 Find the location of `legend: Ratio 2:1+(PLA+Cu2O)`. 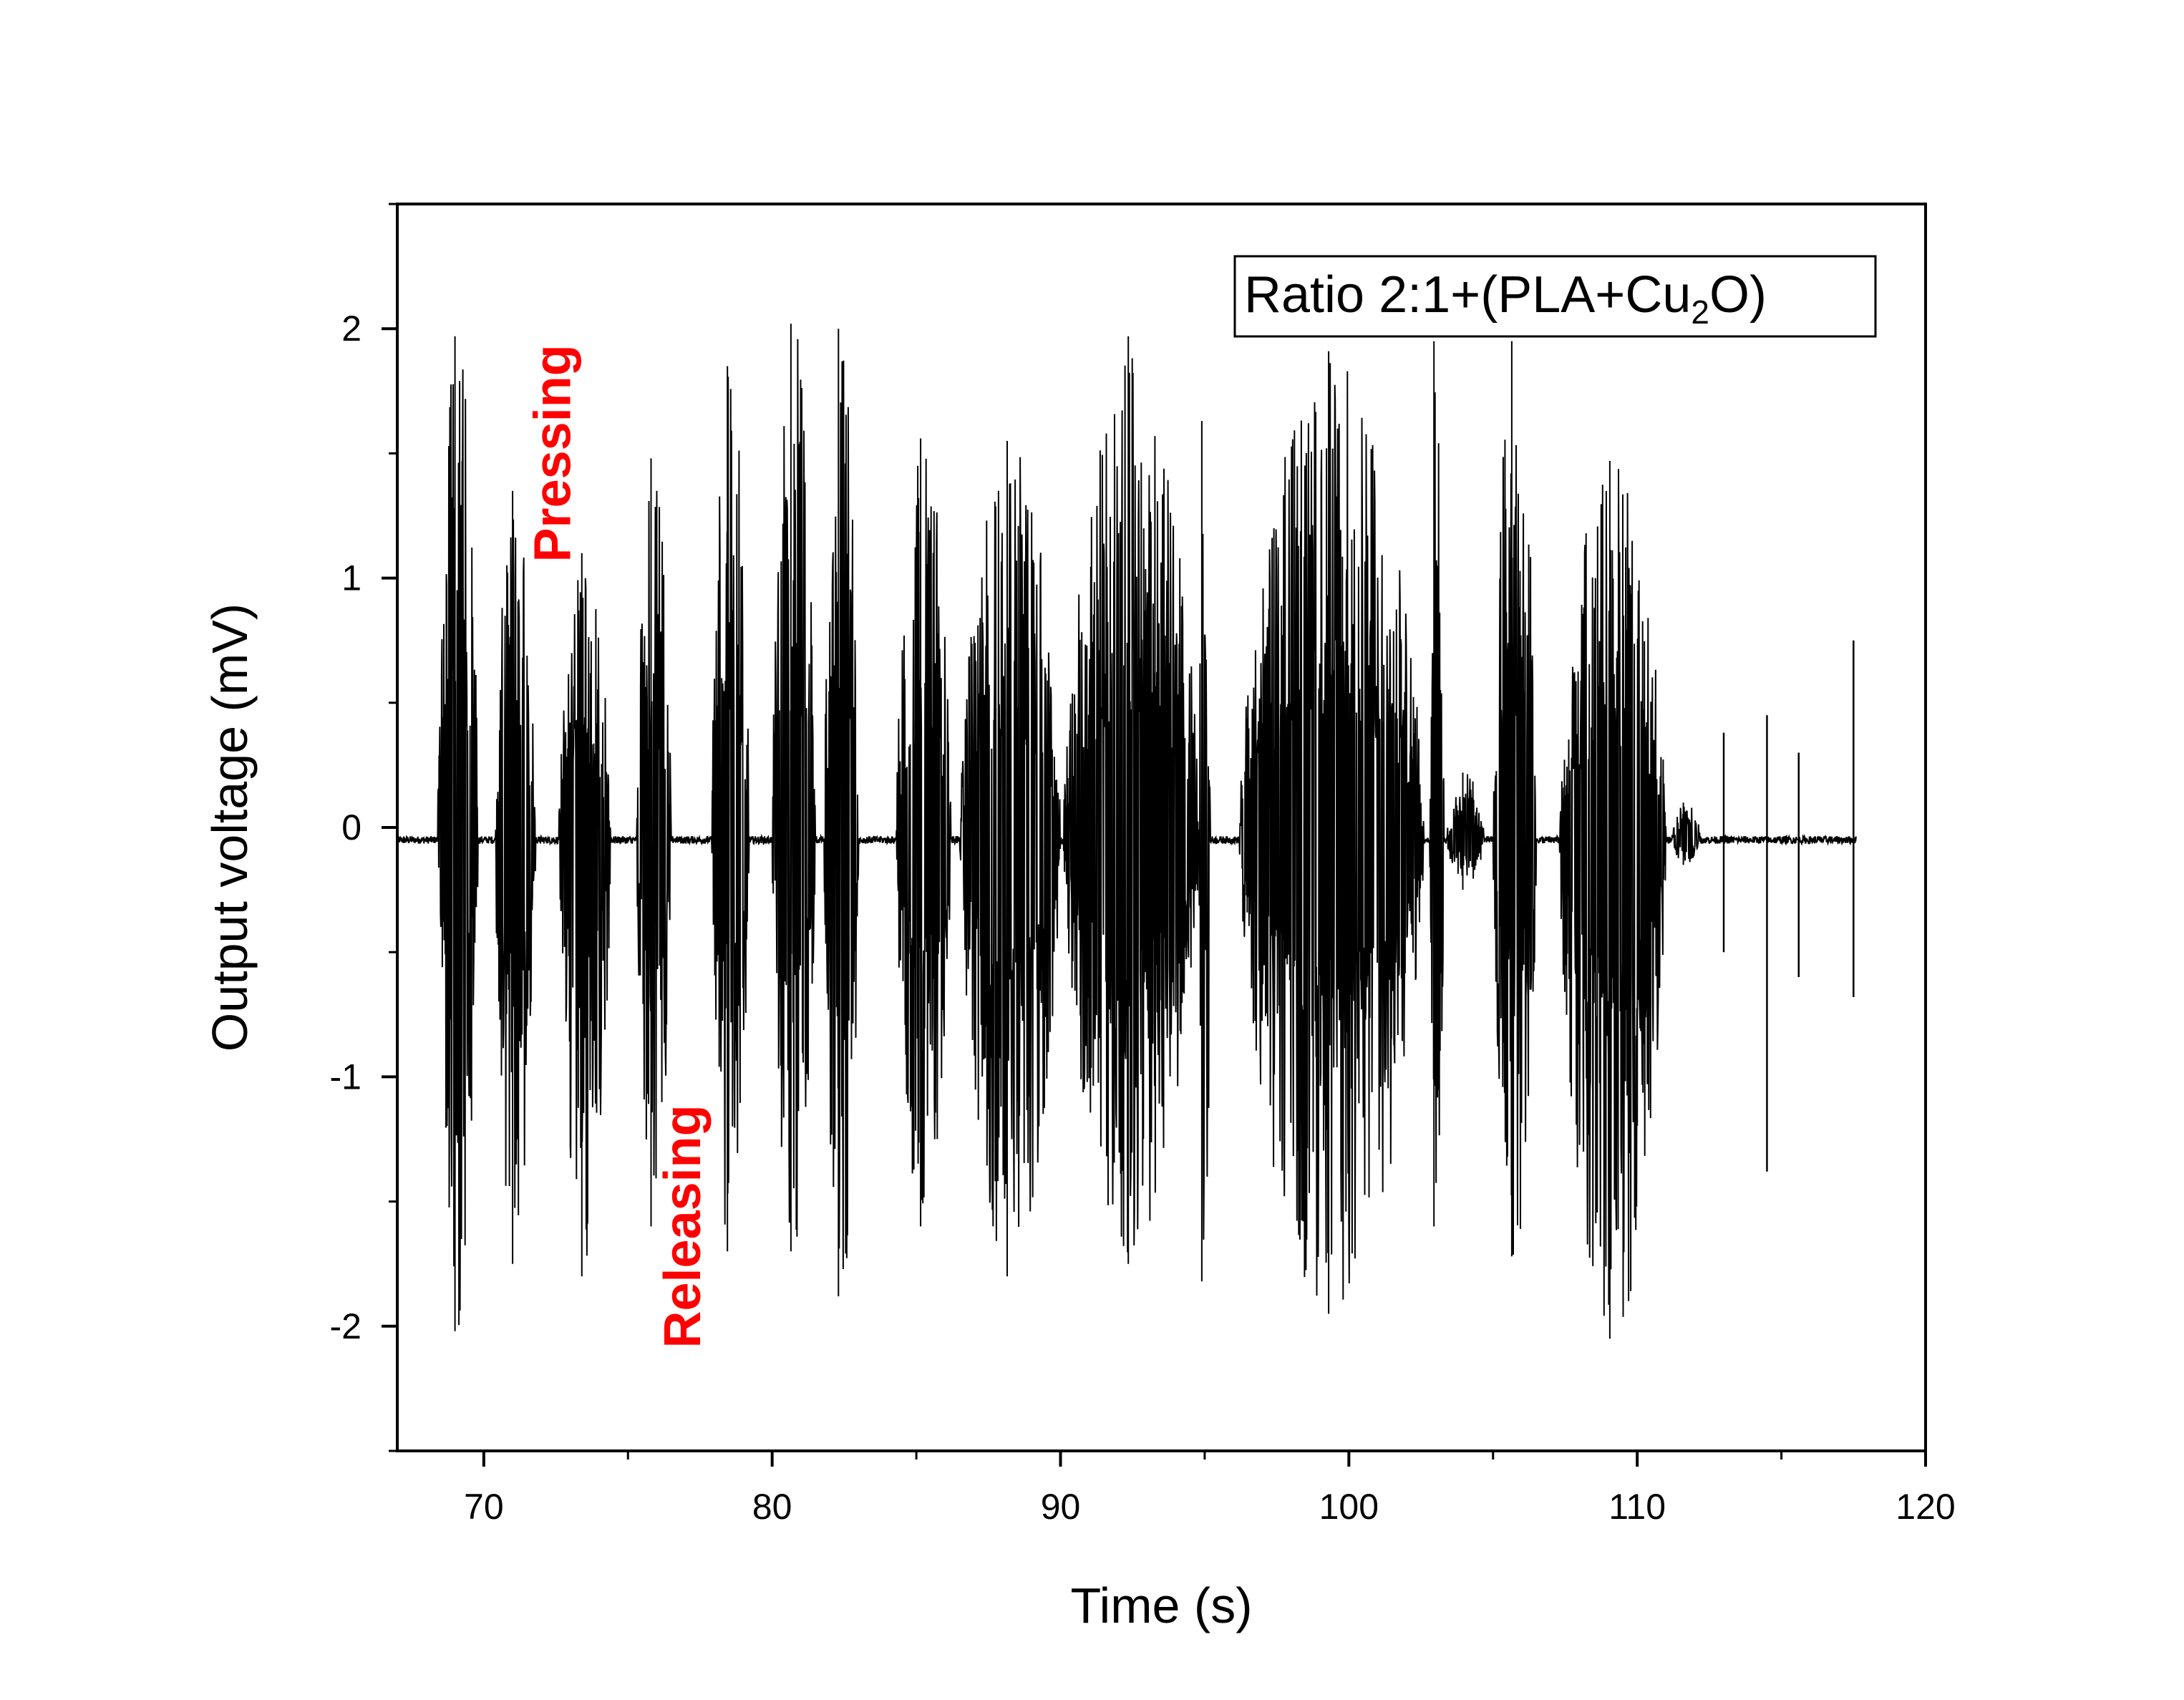

legend: Ratio 2:1+(PLA+Cu2O) is located at coordinates (1555, 296).